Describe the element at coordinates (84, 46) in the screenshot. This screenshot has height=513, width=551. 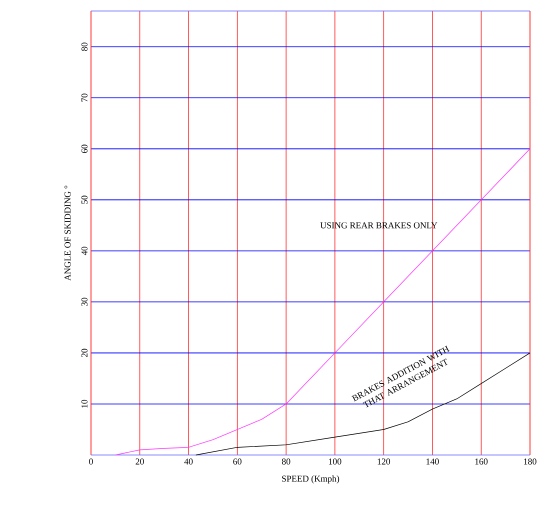
I see `y-tick-label: 80` at that location.